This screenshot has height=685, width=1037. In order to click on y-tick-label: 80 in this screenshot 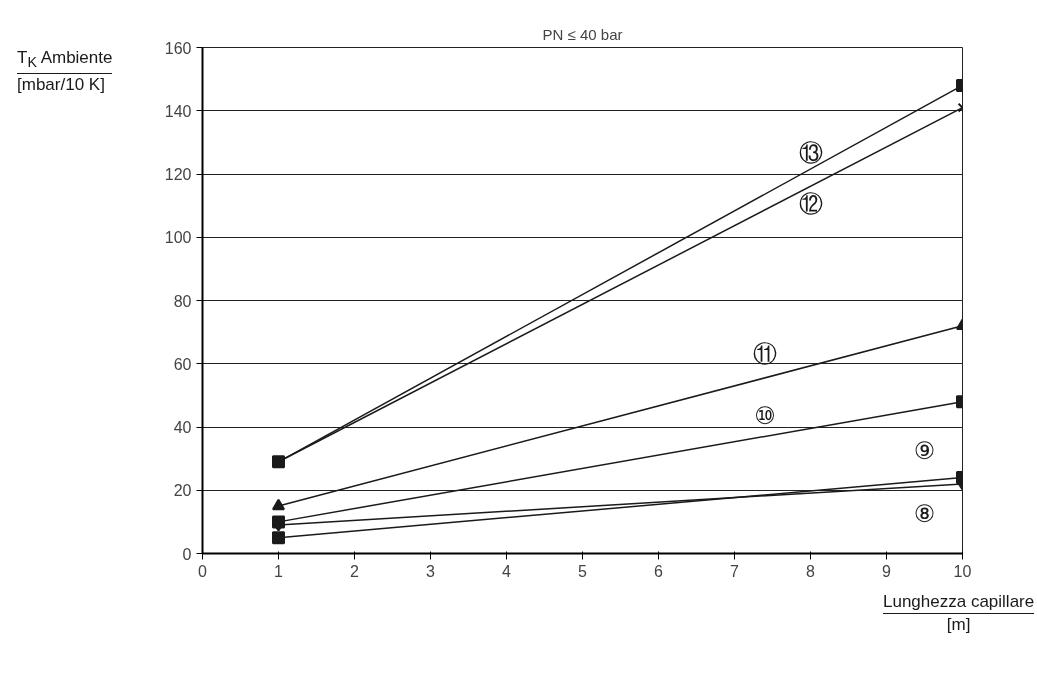, I will do `click(182, 301)`.